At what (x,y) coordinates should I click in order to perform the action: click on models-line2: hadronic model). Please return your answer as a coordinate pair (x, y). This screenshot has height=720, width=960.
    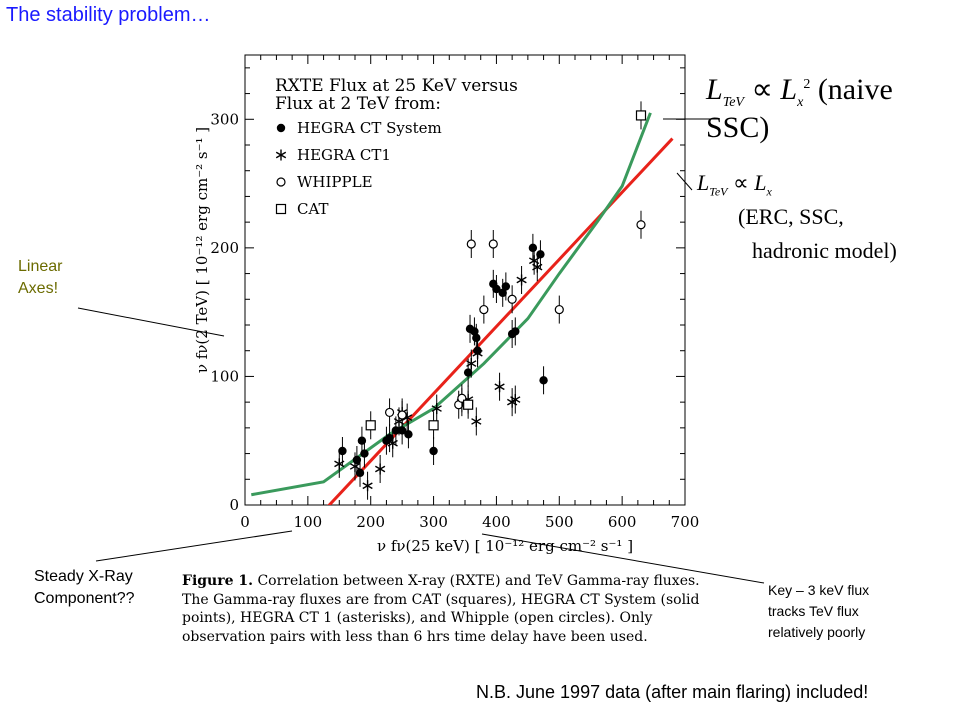
    Looking at the image, I should click on (824, 250).